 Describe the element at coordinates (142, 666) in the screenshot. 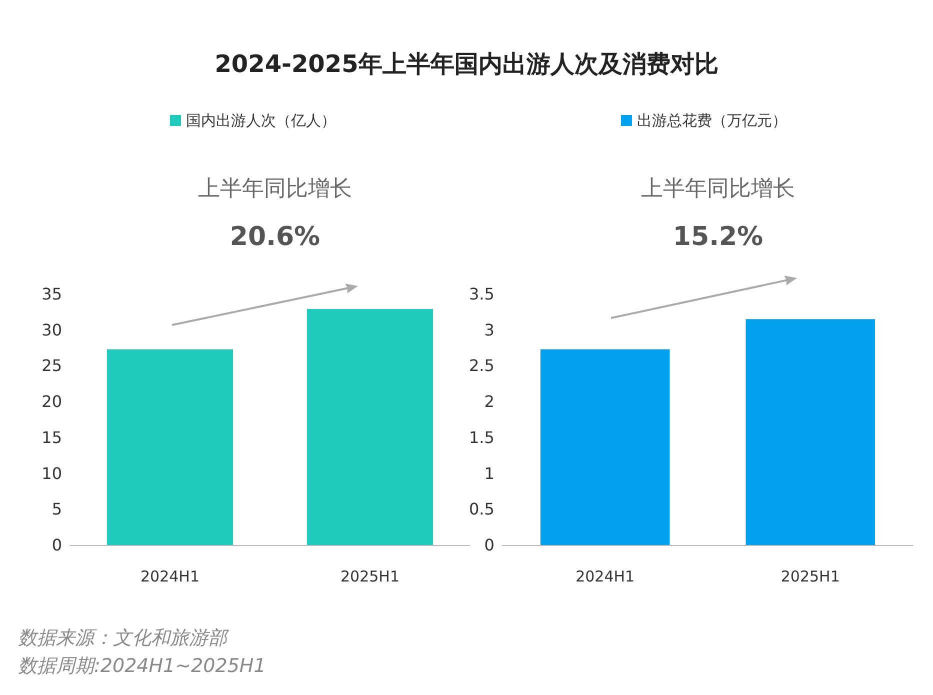

I see `text: 数据周期:2024H1~2025H1` at that location.